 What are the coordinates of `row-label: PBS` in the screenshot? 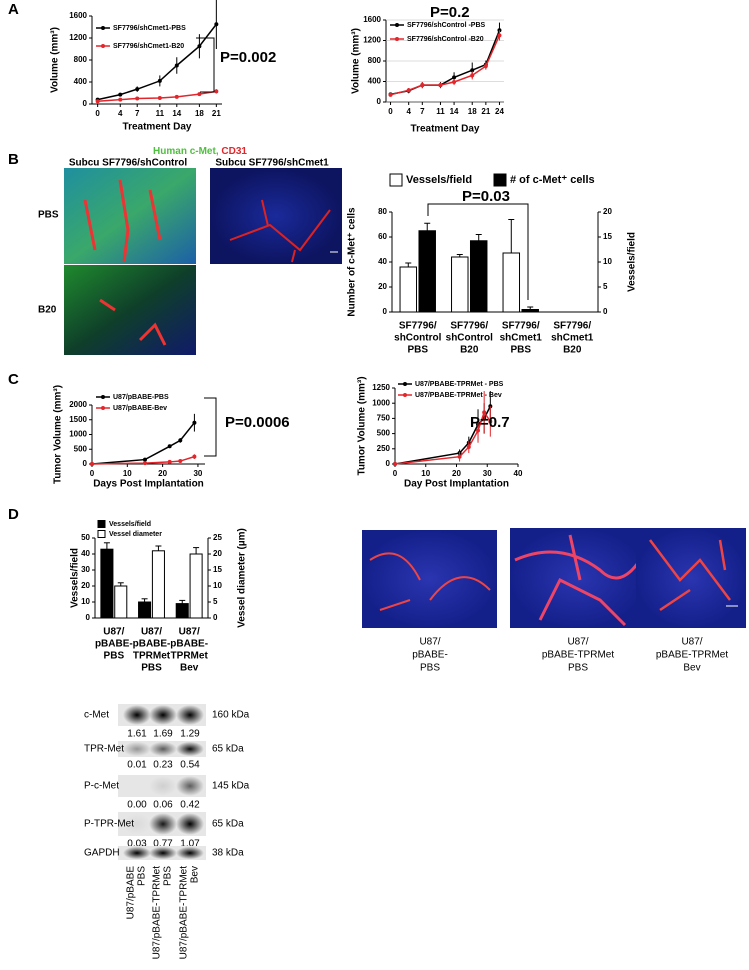 It's located at (48, 215).